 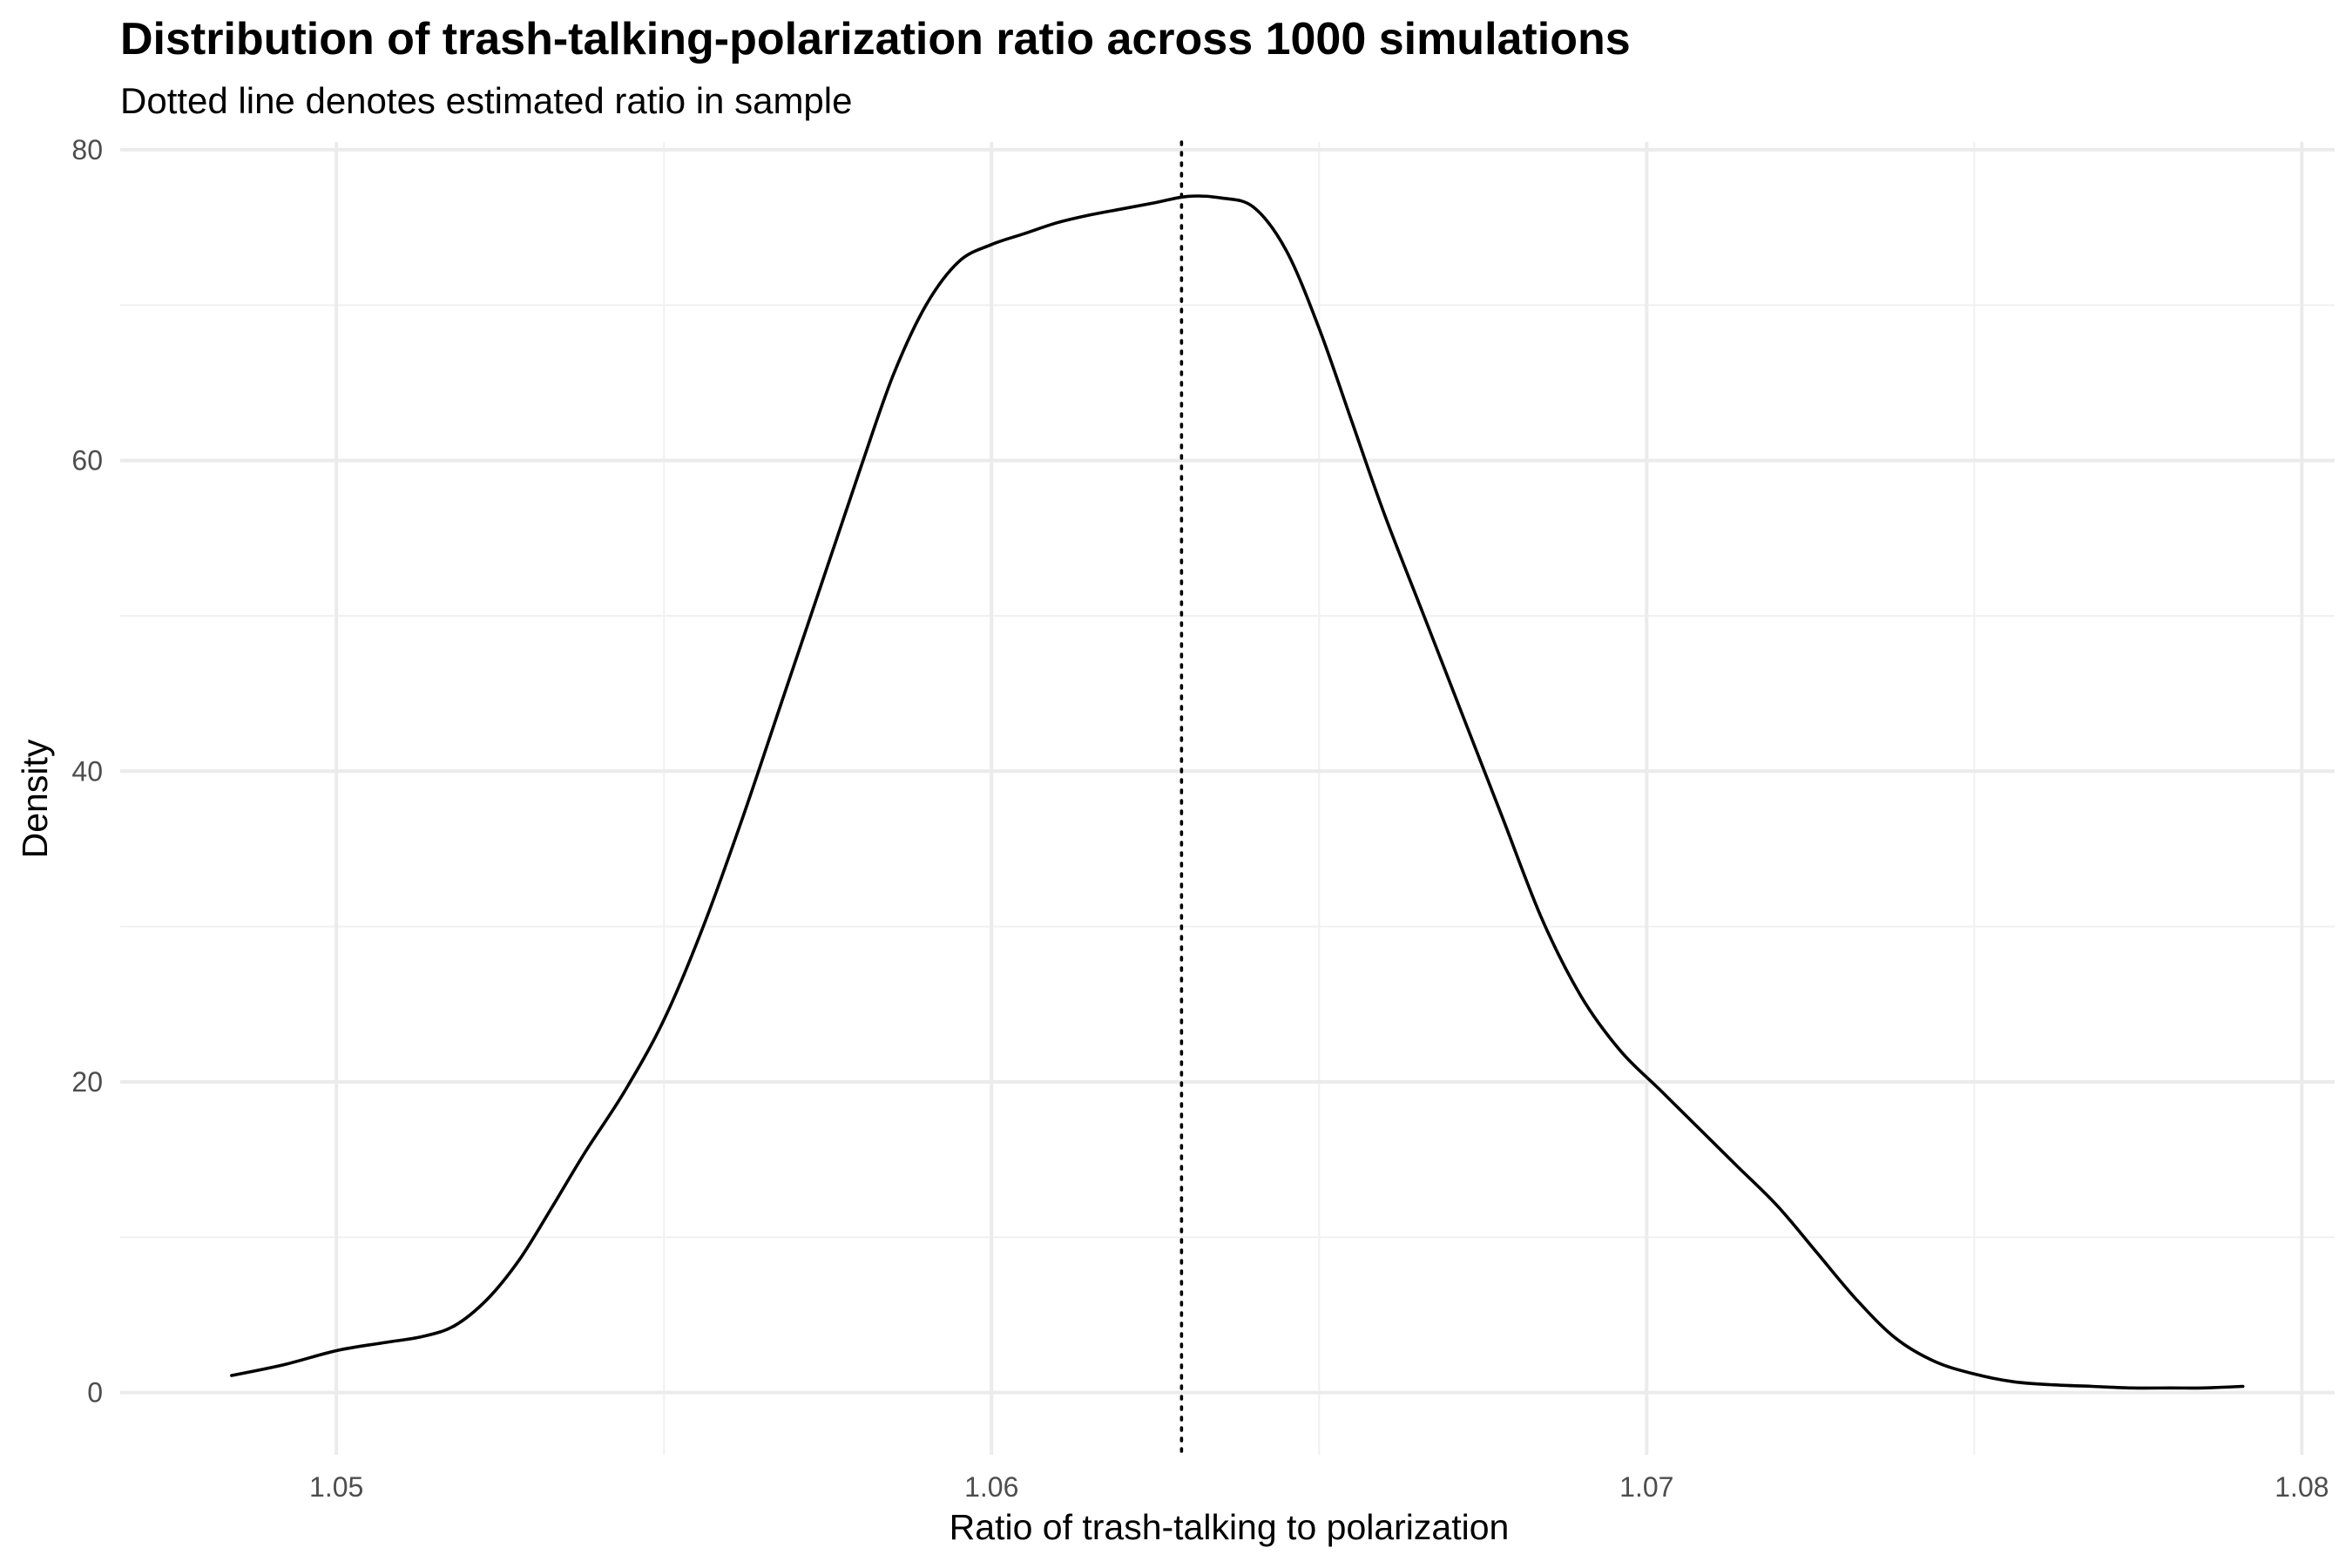 I want to click on x-tick-label: 1.06, so click(x=991, y=1487).